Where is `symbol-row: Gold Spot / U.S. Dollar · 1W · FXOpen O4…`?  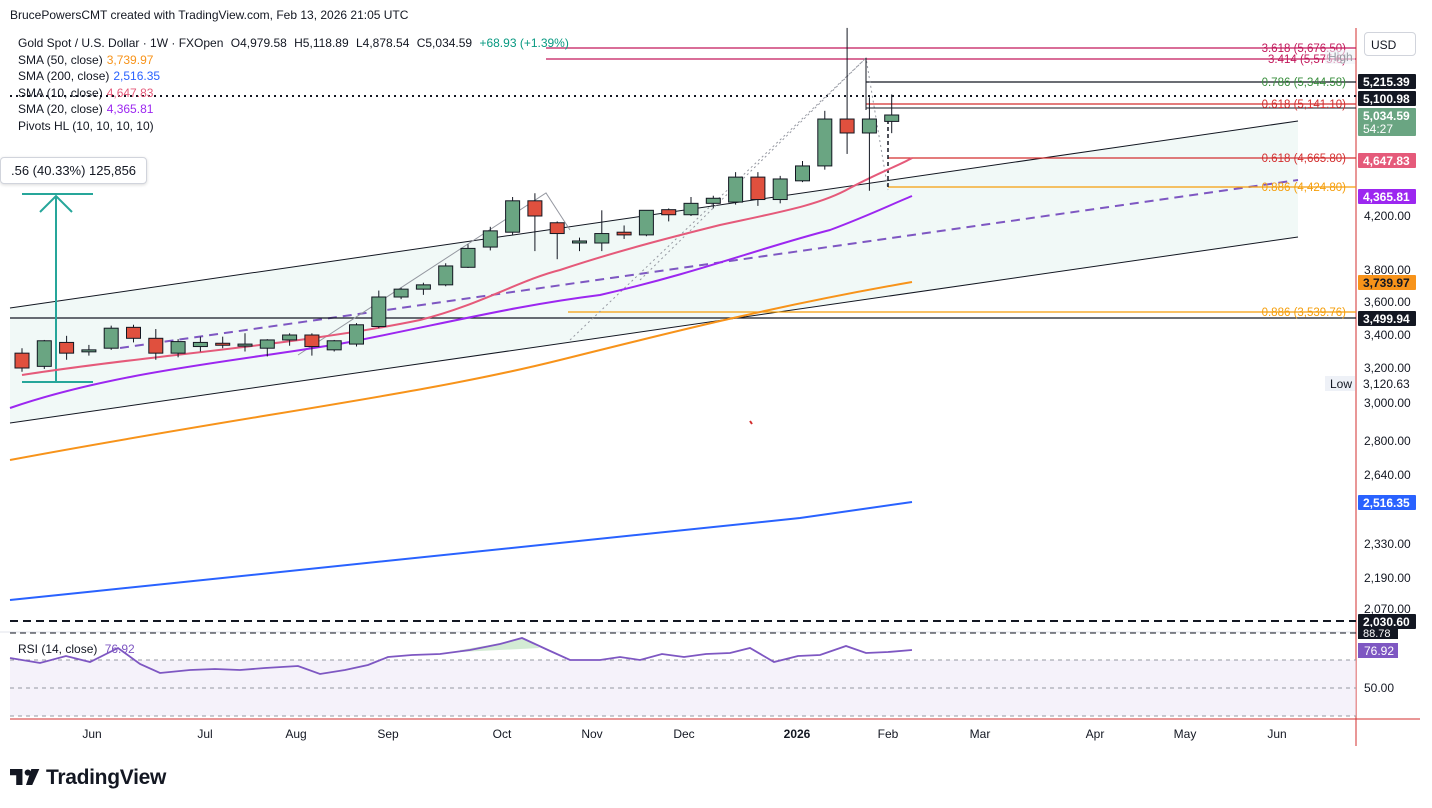
symbol-row: Gold Spot / U.S. Dollar · 1W · FXOpen O4… is located at coordinates (293, 43).